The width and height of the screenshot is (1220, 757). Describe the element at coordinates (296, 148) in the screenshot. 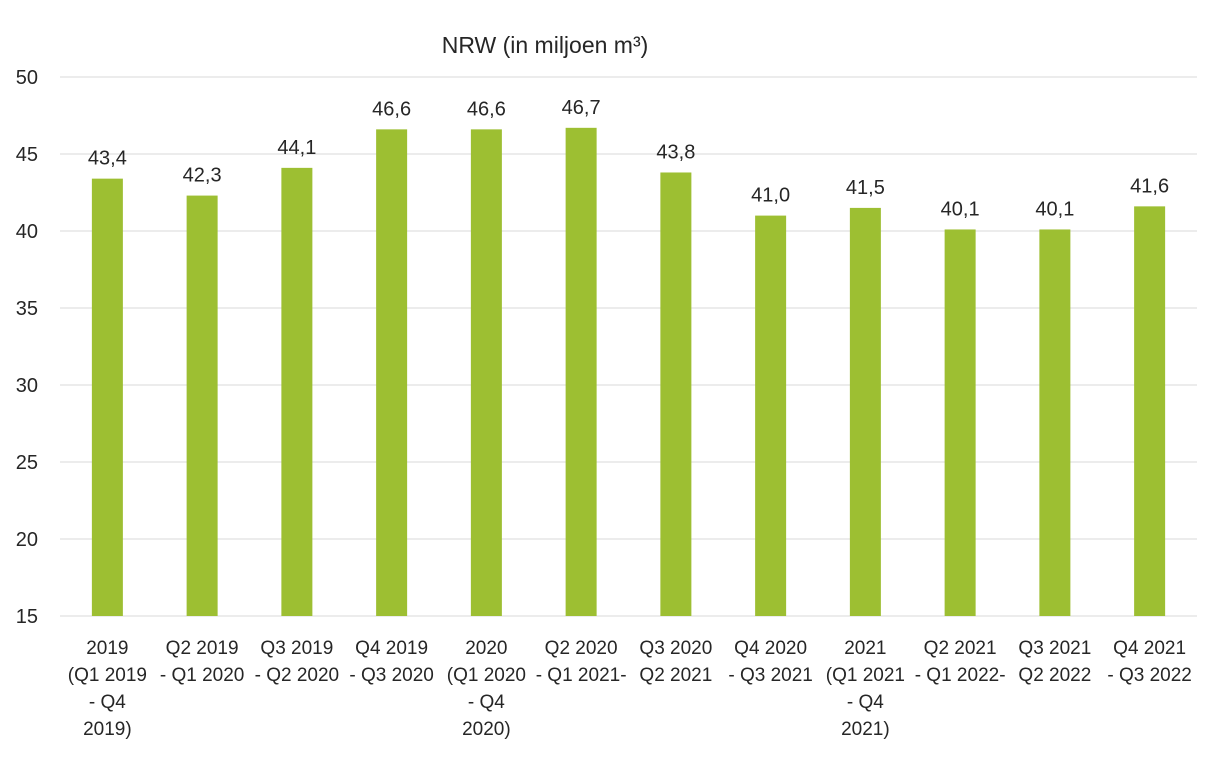

I see `data-label: 44,1` at that location.